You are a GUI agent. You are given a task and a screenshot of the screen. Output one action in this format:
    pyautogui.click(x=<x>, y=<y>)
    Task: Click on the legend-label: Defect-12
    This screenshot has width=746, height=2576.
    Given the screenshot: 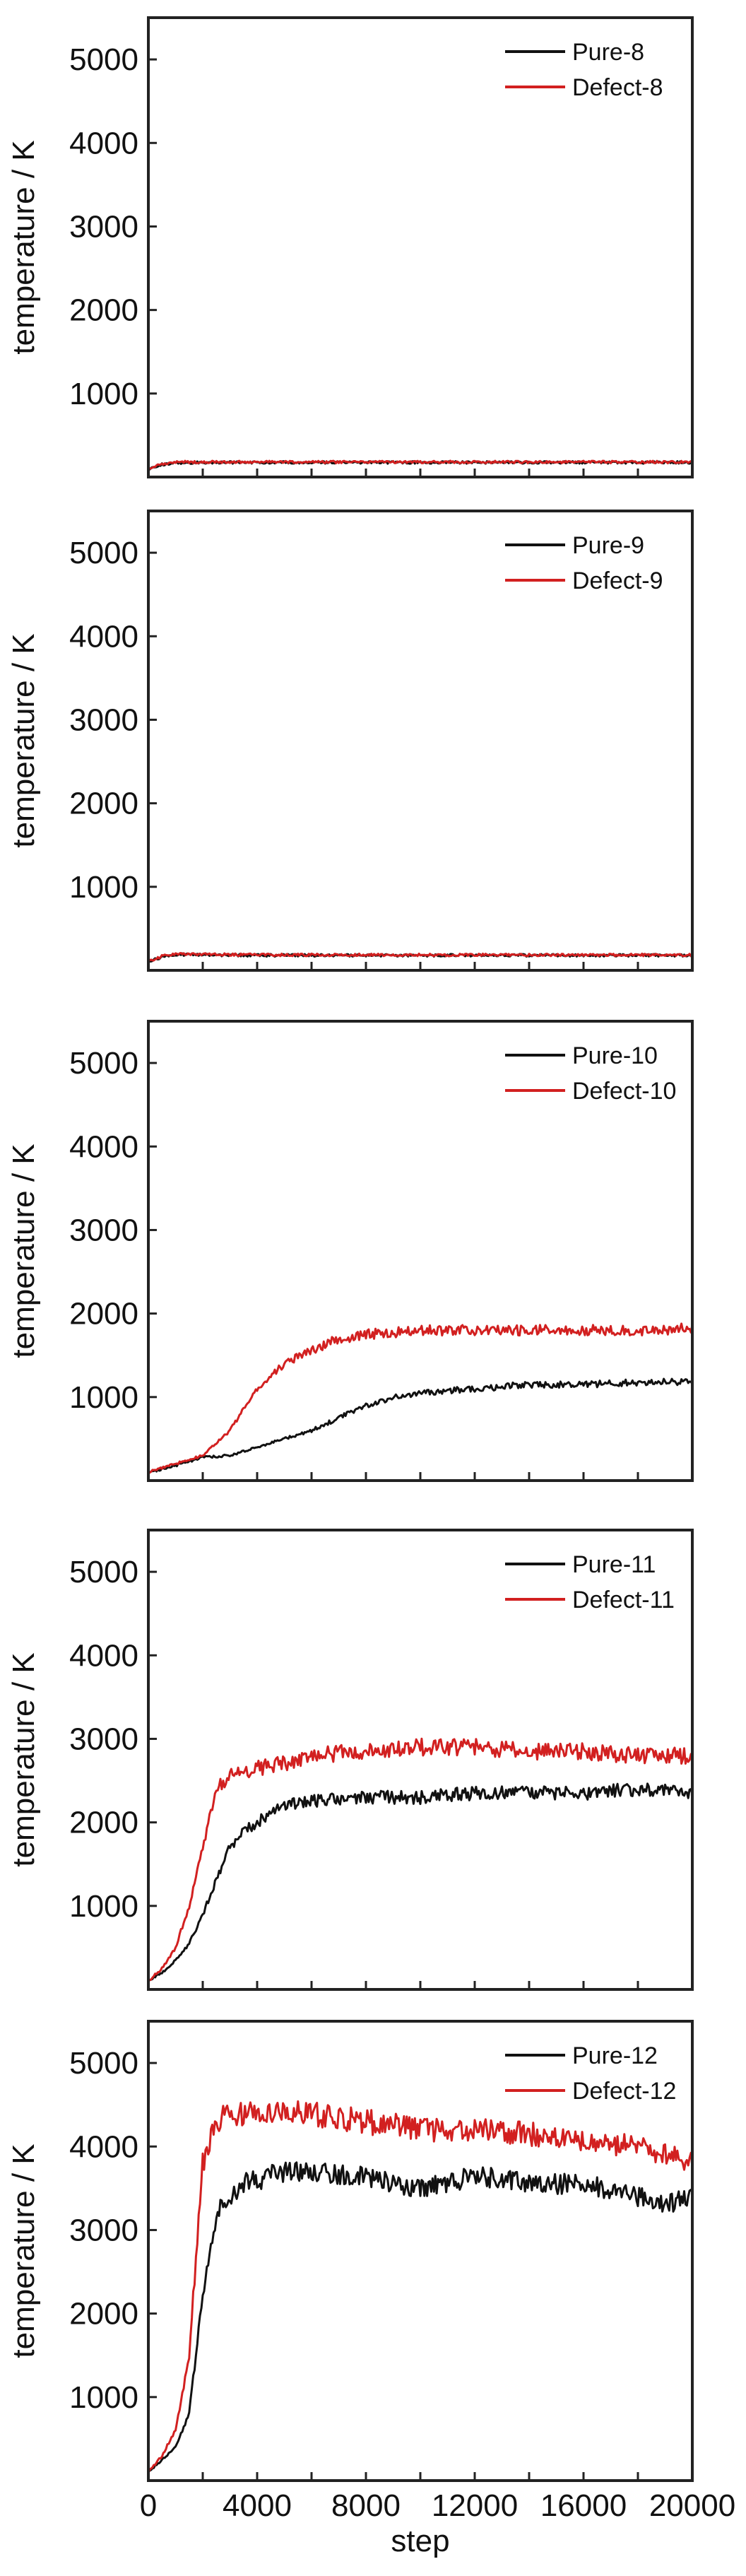 What is the action you would take?
    pyautogui.click(x=624, y=2091)
    